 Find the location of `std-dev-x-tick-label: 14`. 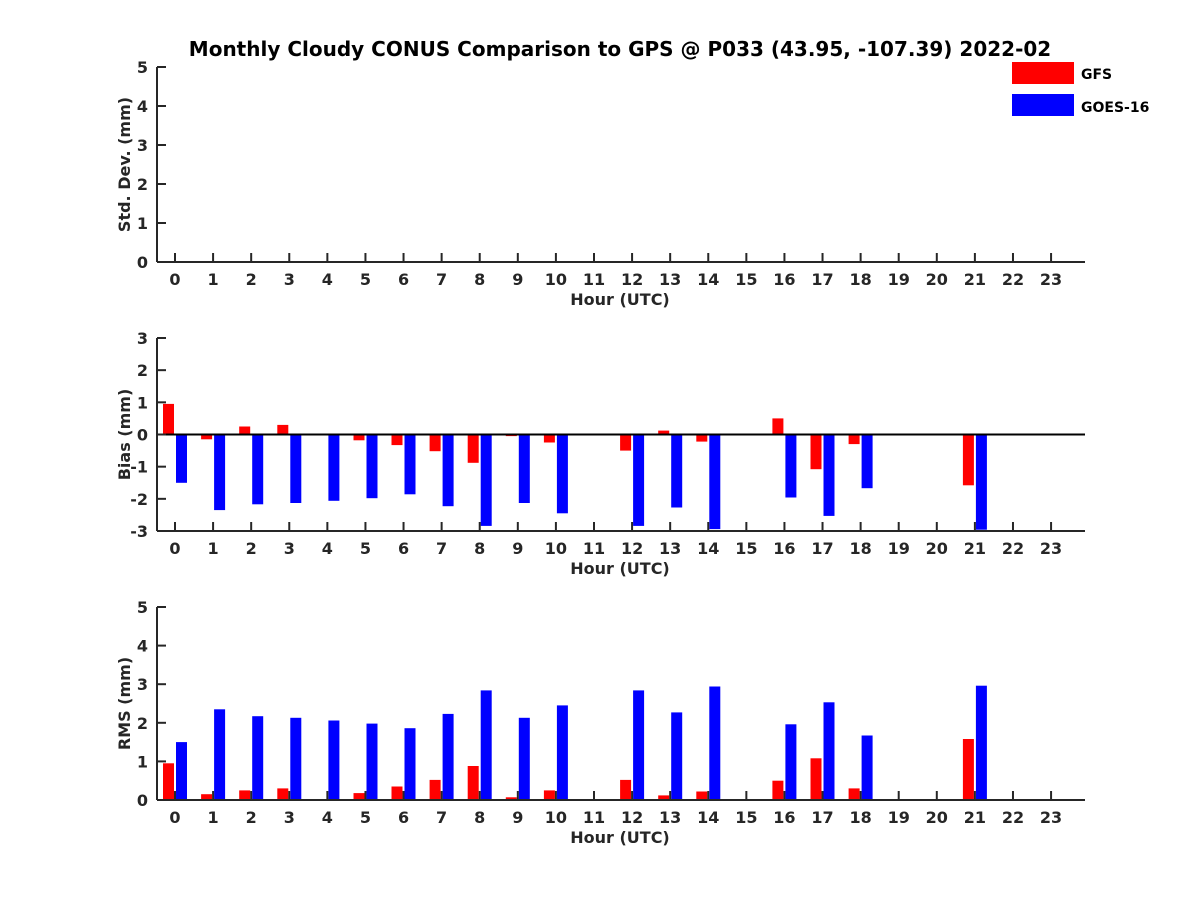

std-dev-x-tick-label: 14 is located at coordinates (708, 279).